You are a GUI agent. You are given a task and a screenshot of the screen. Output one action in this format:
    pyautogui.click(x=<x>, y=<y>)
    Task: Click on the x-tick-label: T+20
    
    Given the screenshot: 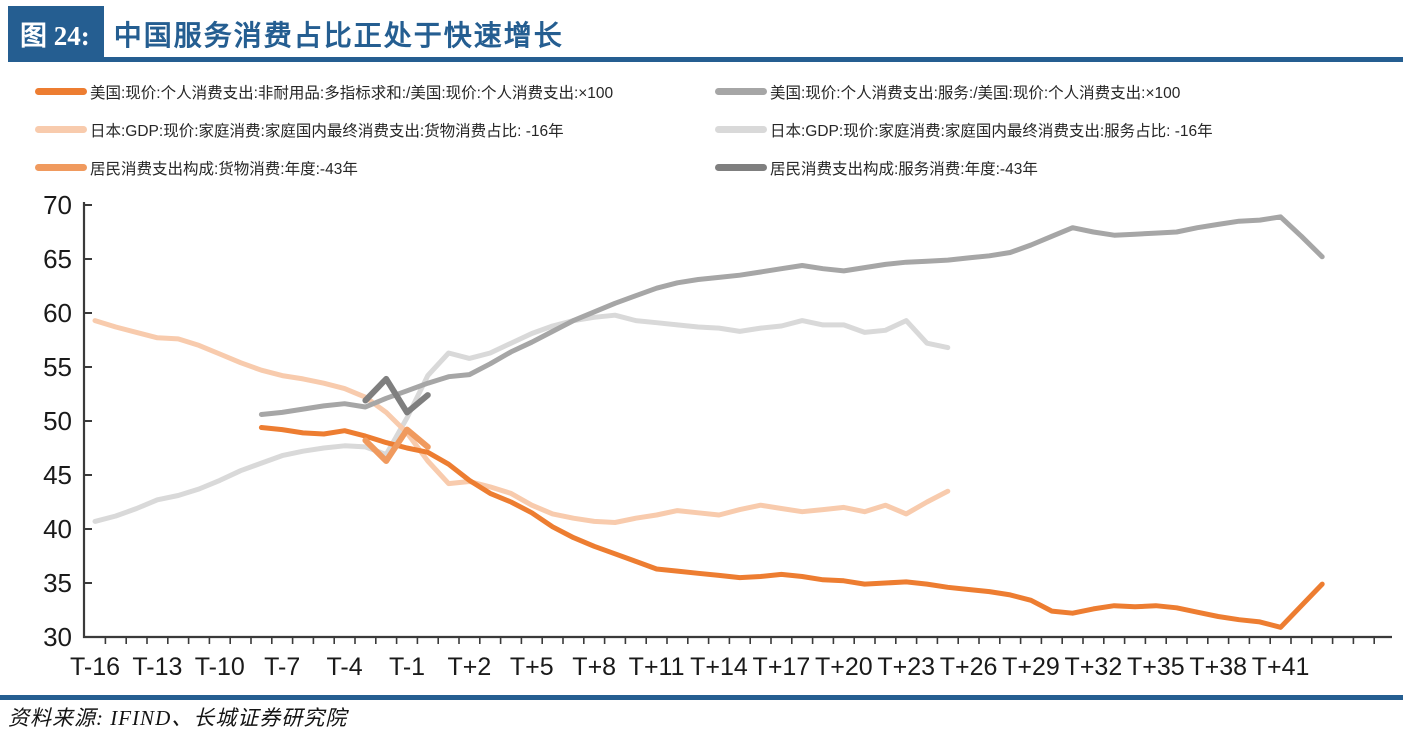 What is the action you would take?
    pyautogui.click(x=844, y=667)
    